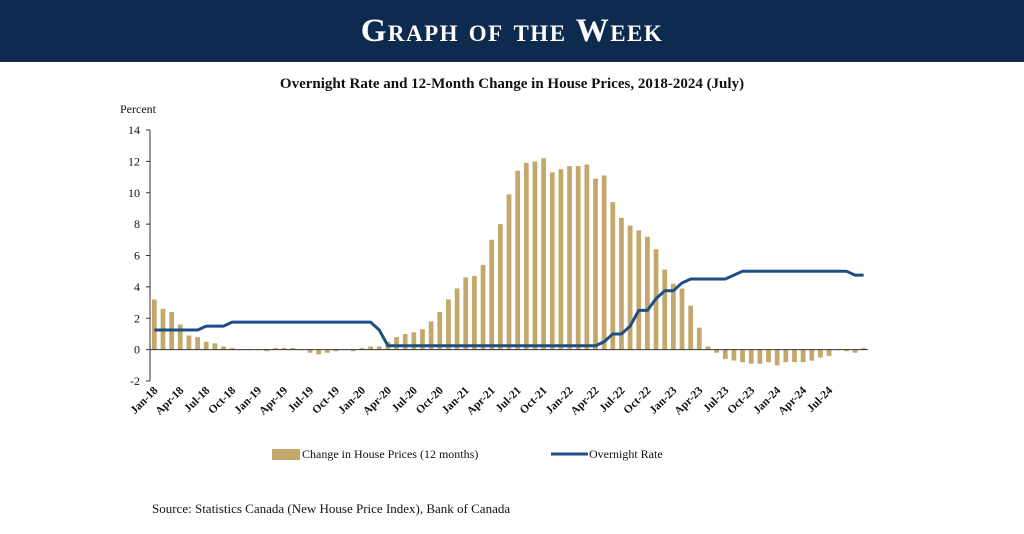 The height and width of the screenshot is (534, 1024). What do you see at coordinates (688, 400) in the screenshot?
I see `x-tick-label: Apr-23` at bounding box center [688, 400].